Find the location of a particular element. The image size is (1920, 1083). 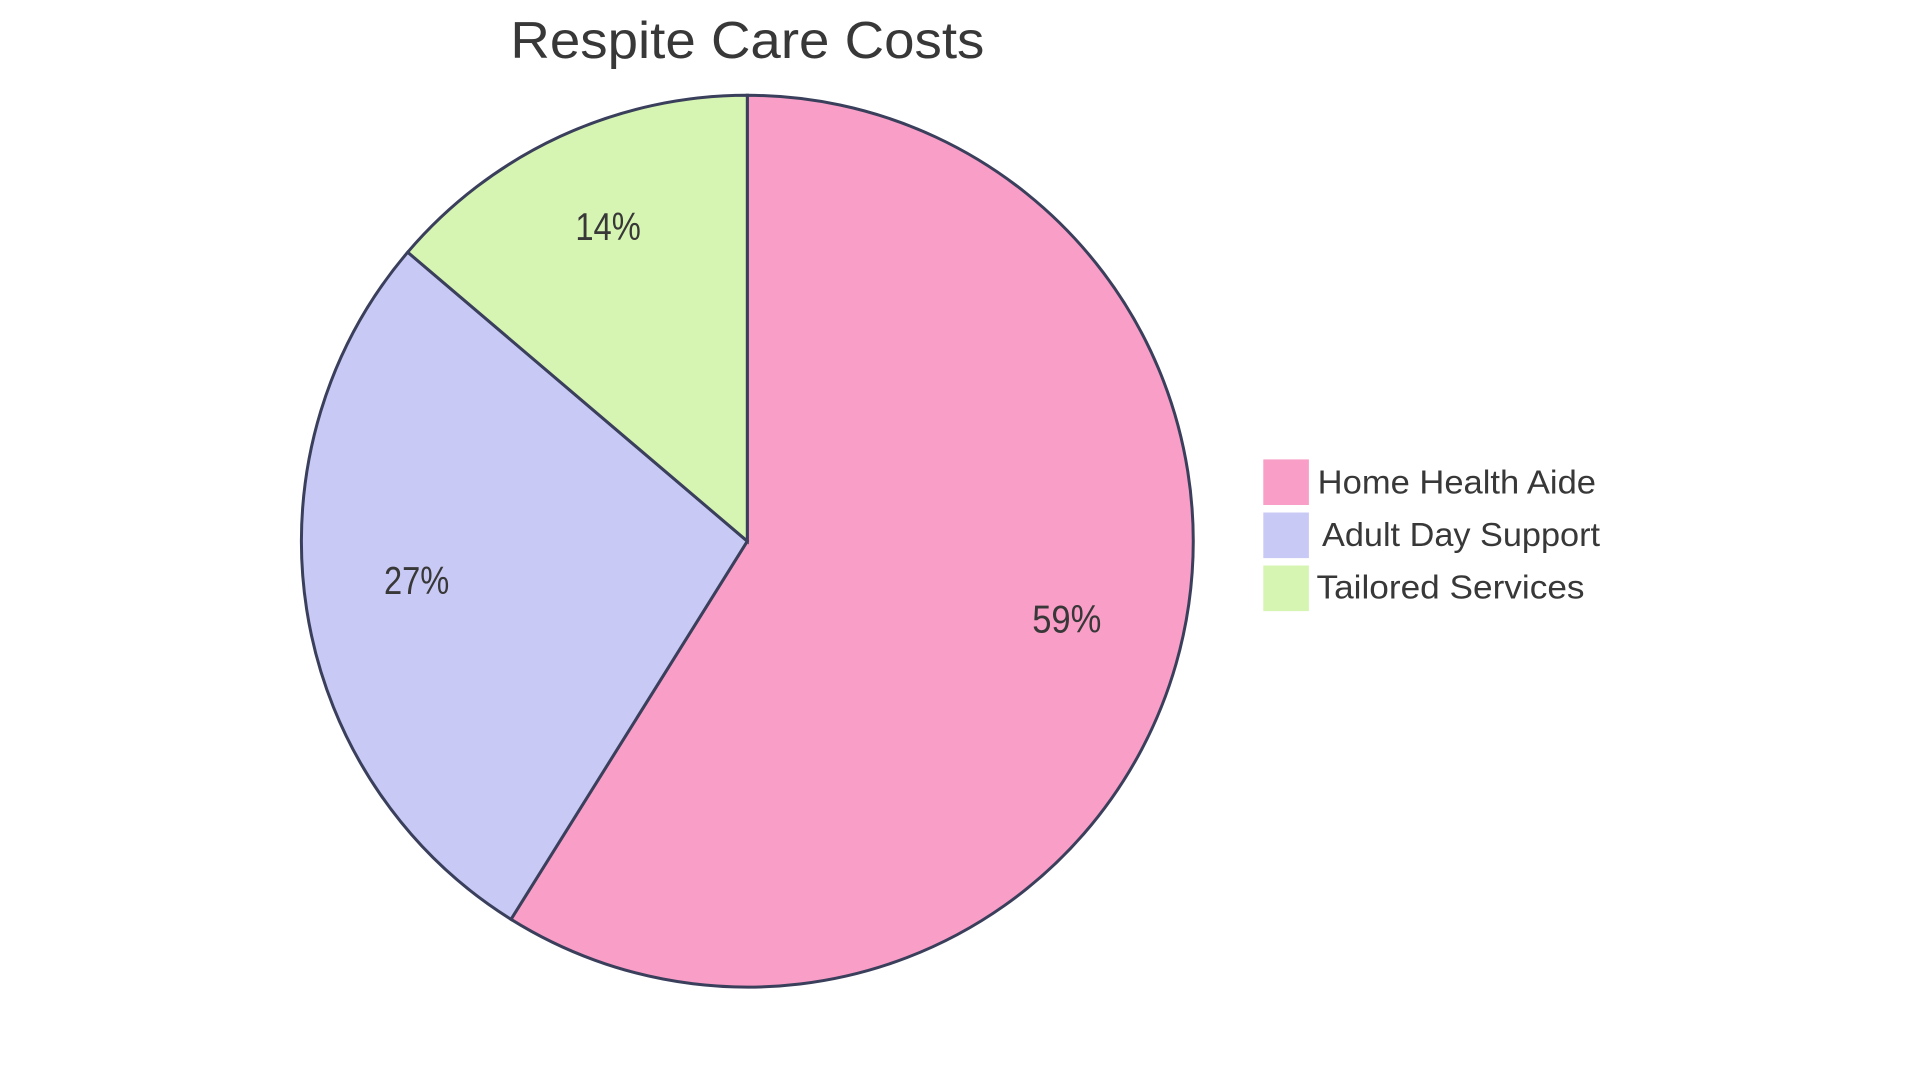

svg-text: Adult Day Support is located at coordinates (1461, 535).